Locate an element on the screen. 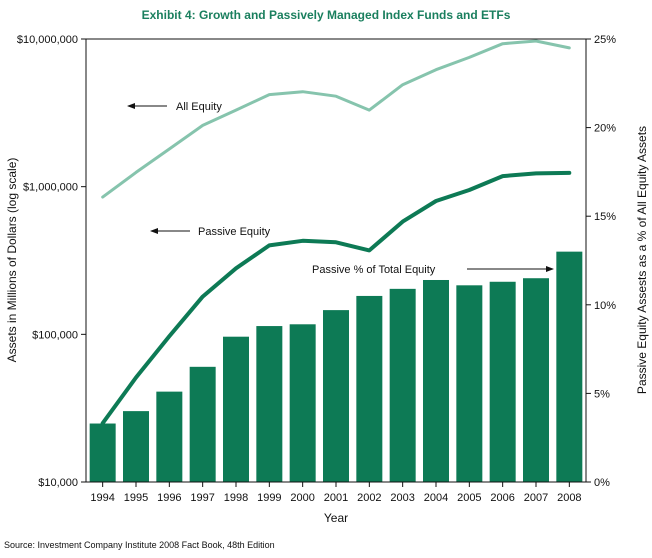  x-tick-label: 2005 is located at coordinates (469, 498).